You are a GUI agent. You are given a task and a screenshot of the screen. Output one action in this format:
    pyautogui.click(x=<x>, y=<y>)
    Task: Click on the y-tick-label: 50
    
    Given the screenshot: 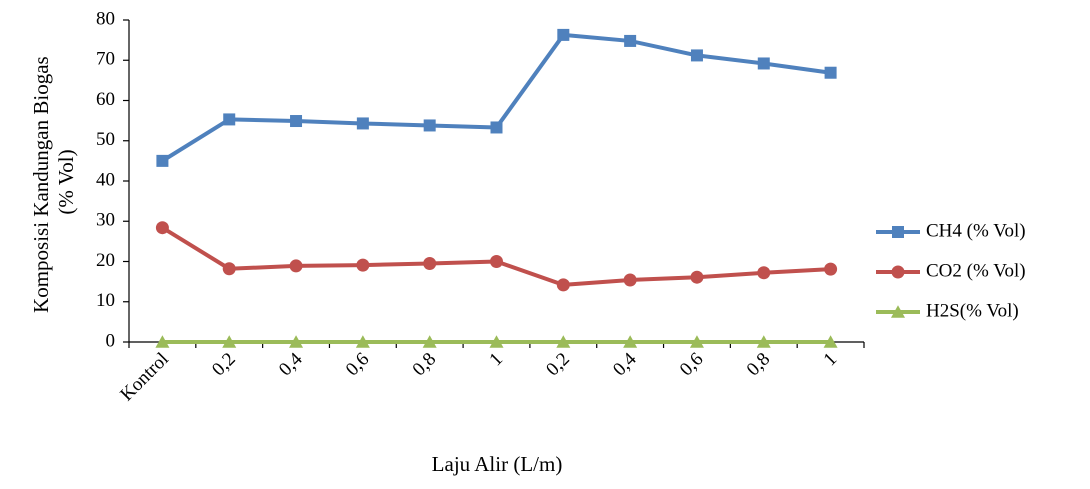 What is the action you would take?
    pyautogui.click(x=105, y=139)
    